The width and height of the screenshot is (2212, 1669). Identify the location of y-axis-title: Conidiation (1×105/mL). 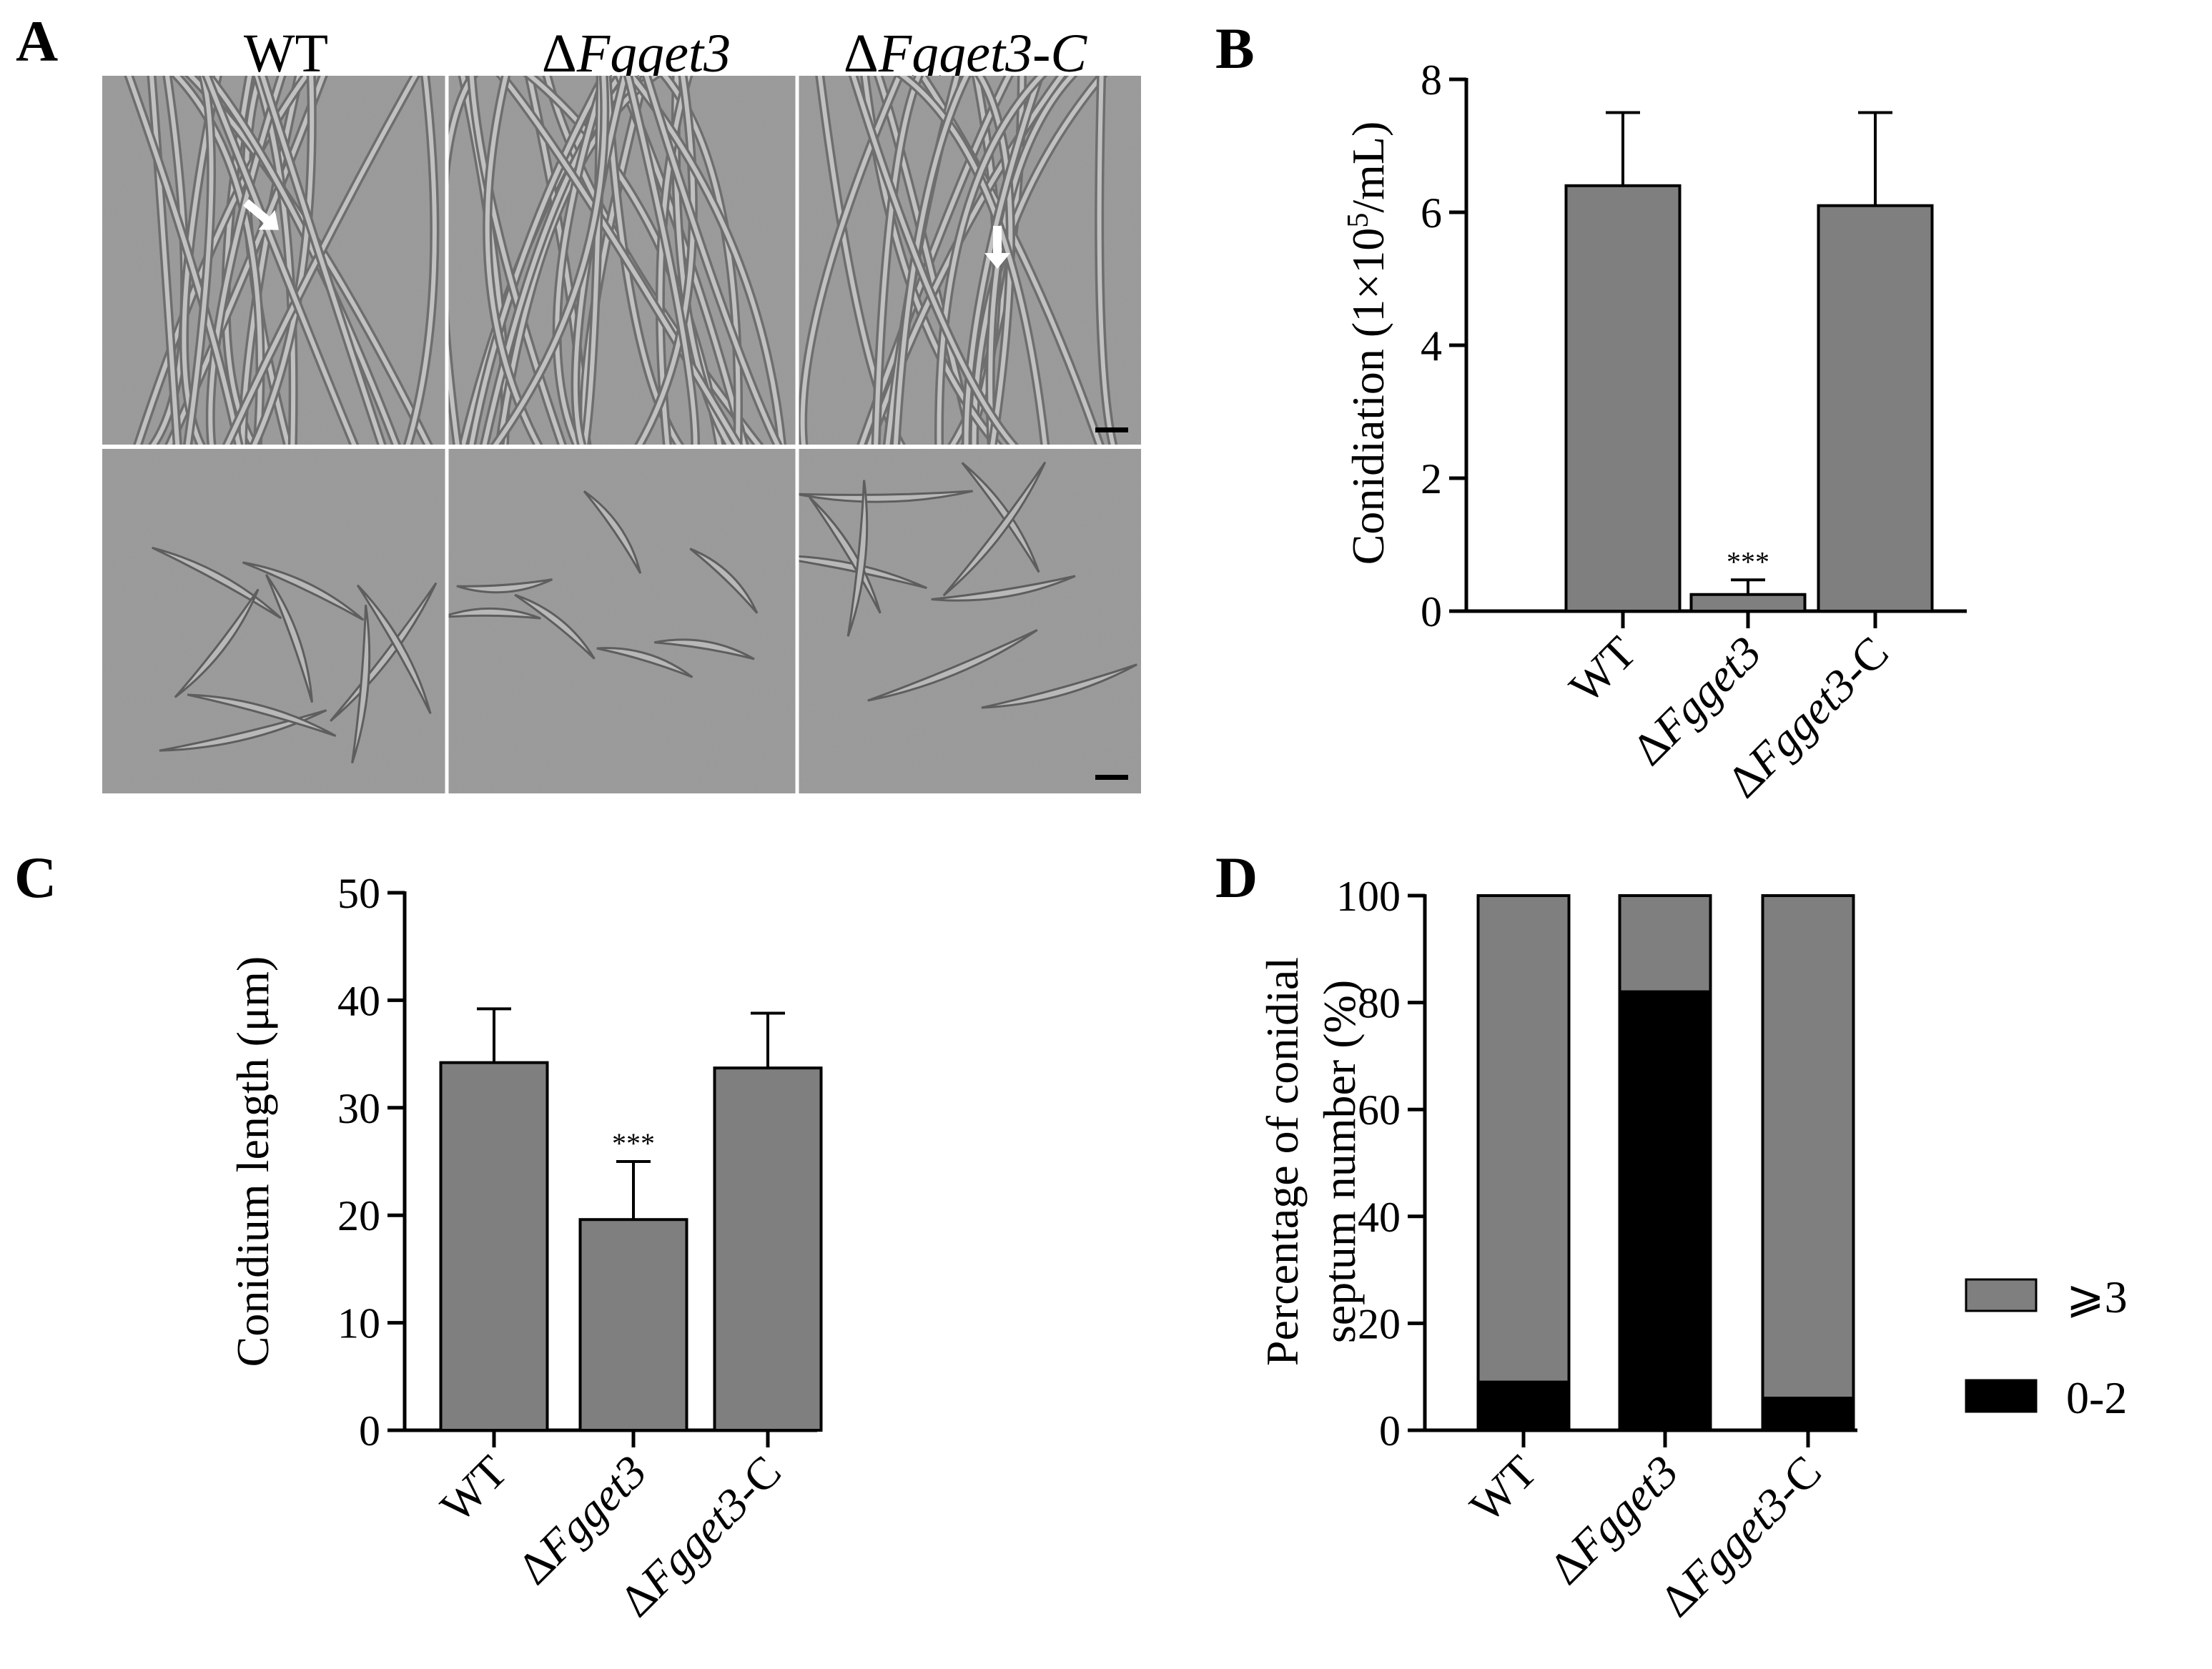
(1367, 343).